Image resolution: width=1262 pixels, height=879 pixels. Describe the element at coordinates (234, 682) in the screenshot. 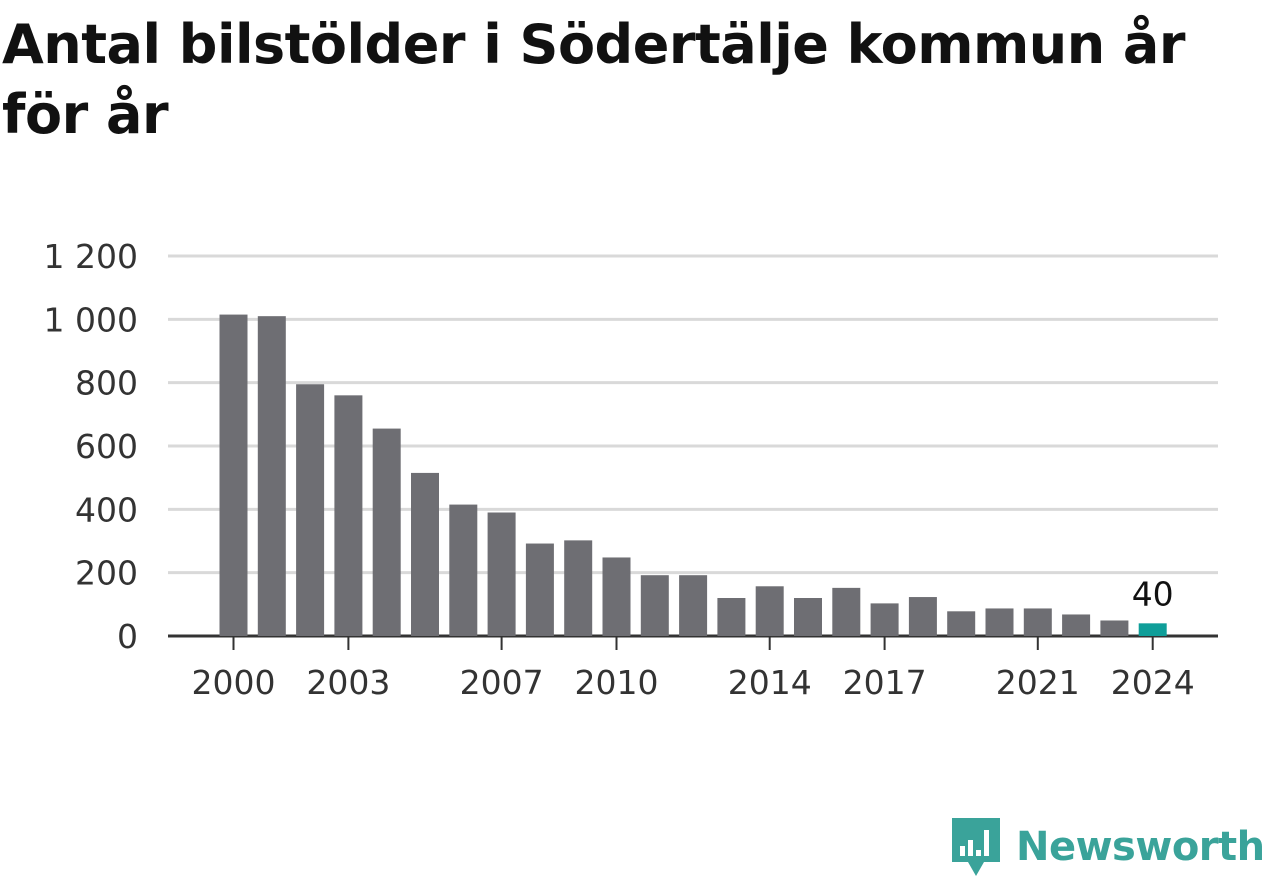

I see `x-tick-label: 2000` at that location.